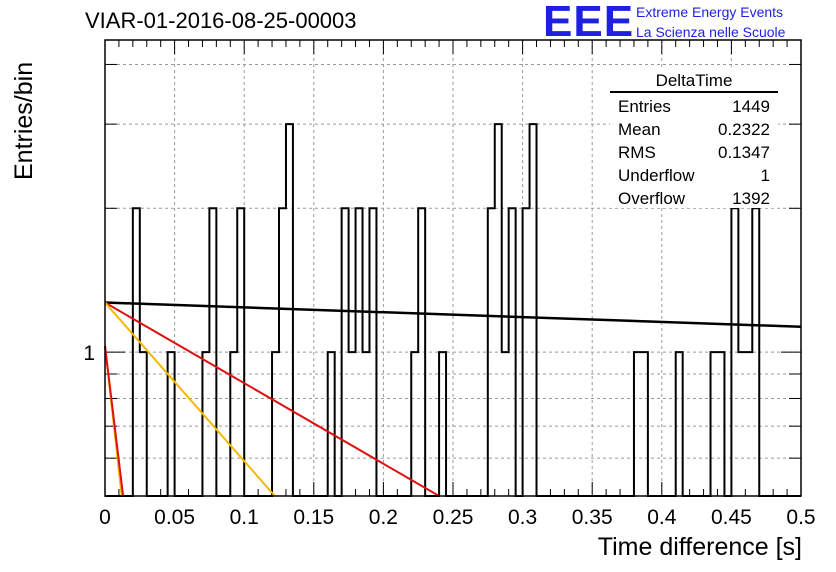 This screenshot has height=572, width=836. Describe the element at coordinates (589, 23) in the screenshot. I see `eee-logo: EEE` at that location.